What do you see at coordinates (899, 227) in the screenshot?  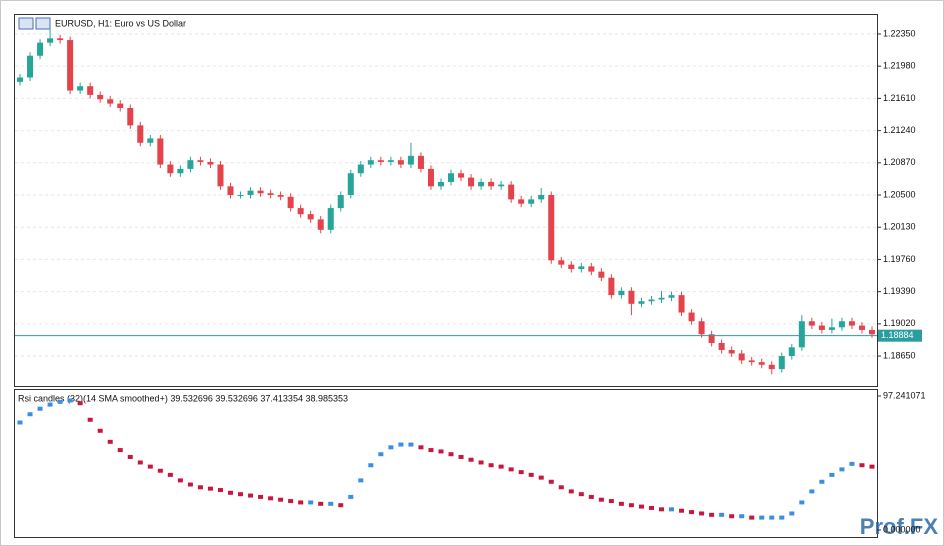 I see `y-tick-label: 1.20130` at bounding box center [899, 227].